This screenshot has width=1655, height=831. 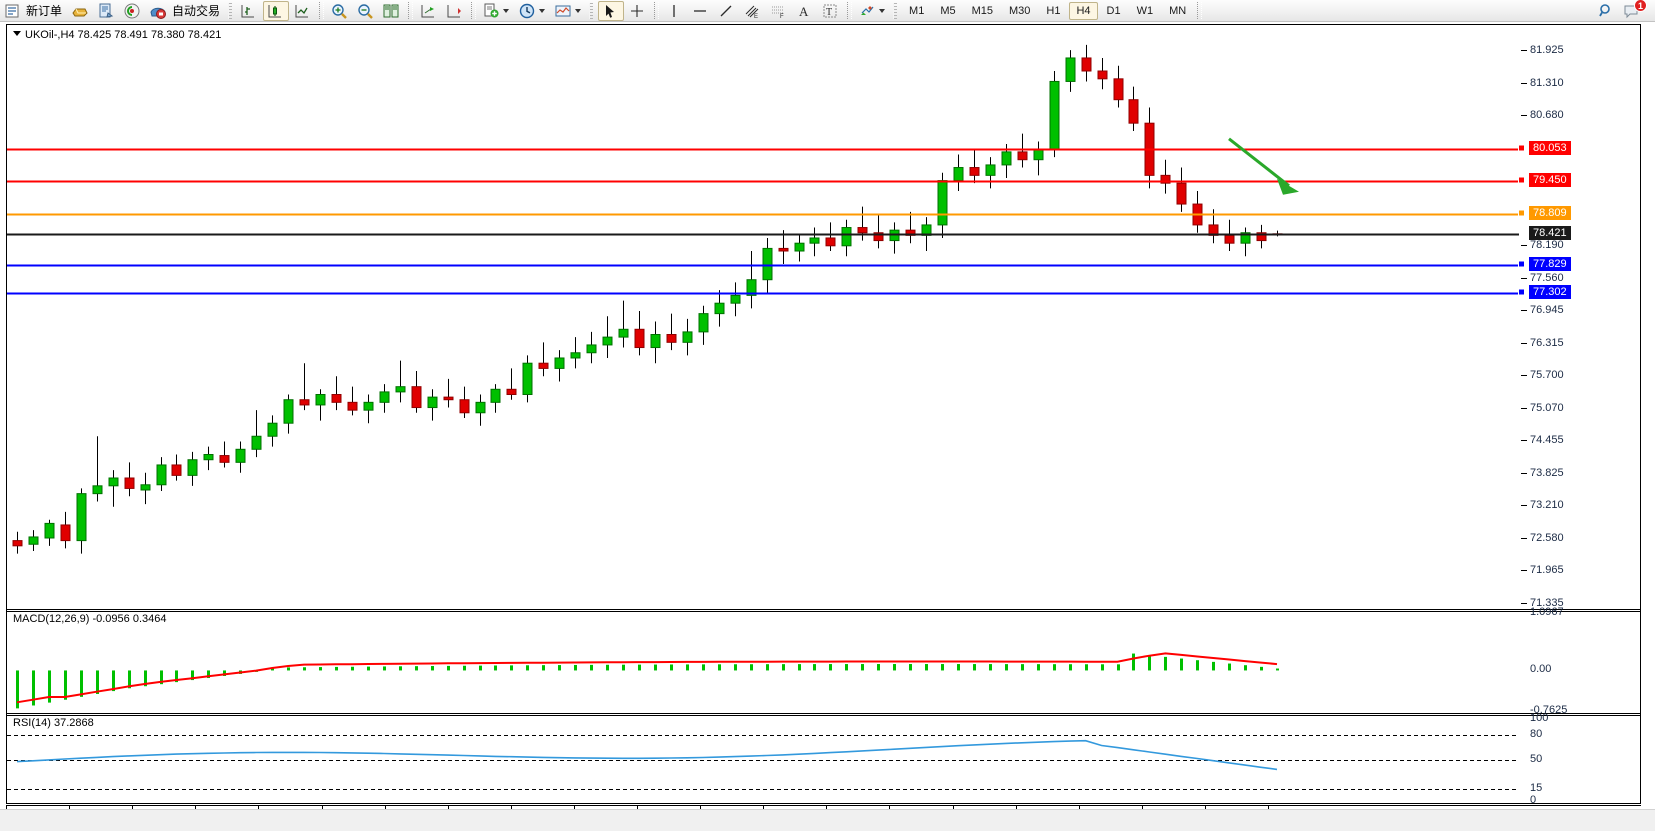 What do you see at coordinates (1533, 800) in the screenshot?
I see `rsi-axis-label: 0` at bounding box center [1533, 800].